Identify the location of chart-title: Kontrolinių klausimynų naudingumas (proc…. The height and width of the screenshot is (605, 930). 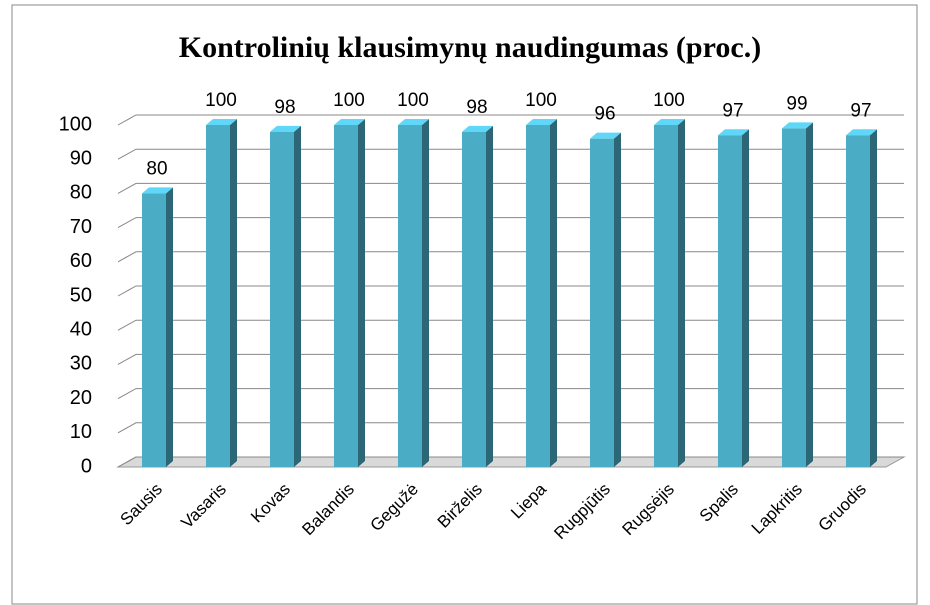
(470, 47).